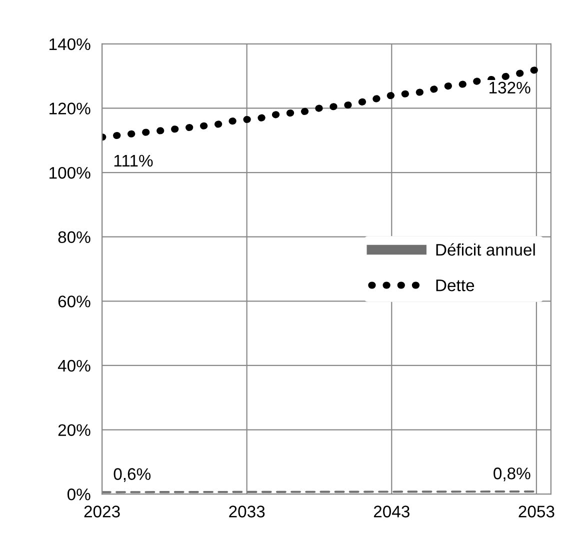  What do you see at coordinates (510, 88) in the screenshot?
I see `data-label: 132%` at bounding box center [510, 88].